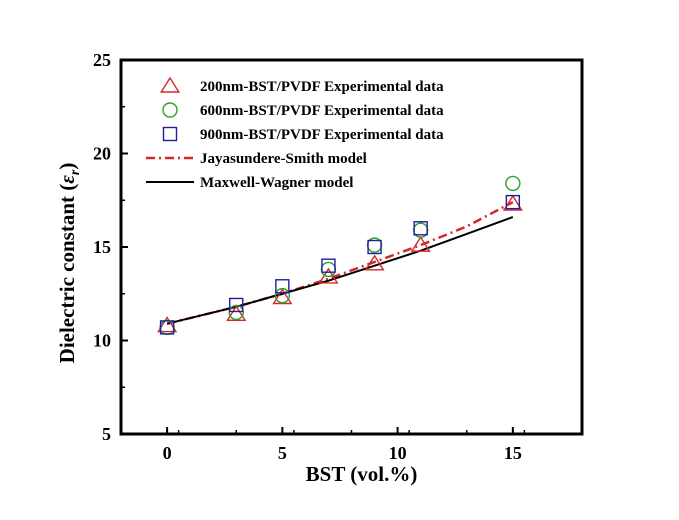 Image resolution: width=679 pixels, height=520 pixels. I want to click on y-axis-label: Dielectric constant (εr), so click(69, 263).